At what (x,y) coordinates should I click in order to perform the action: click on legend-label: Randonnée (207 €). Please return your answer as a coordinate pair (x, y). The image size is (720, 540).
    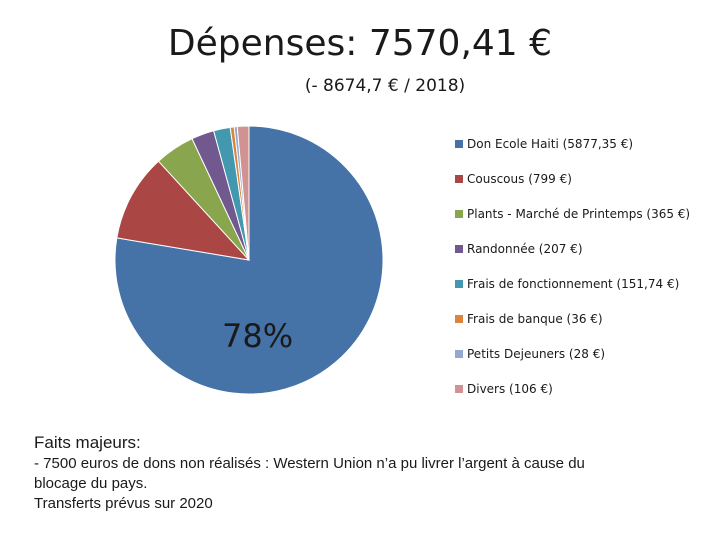
    Looking at the image, I should click on (525, 248).